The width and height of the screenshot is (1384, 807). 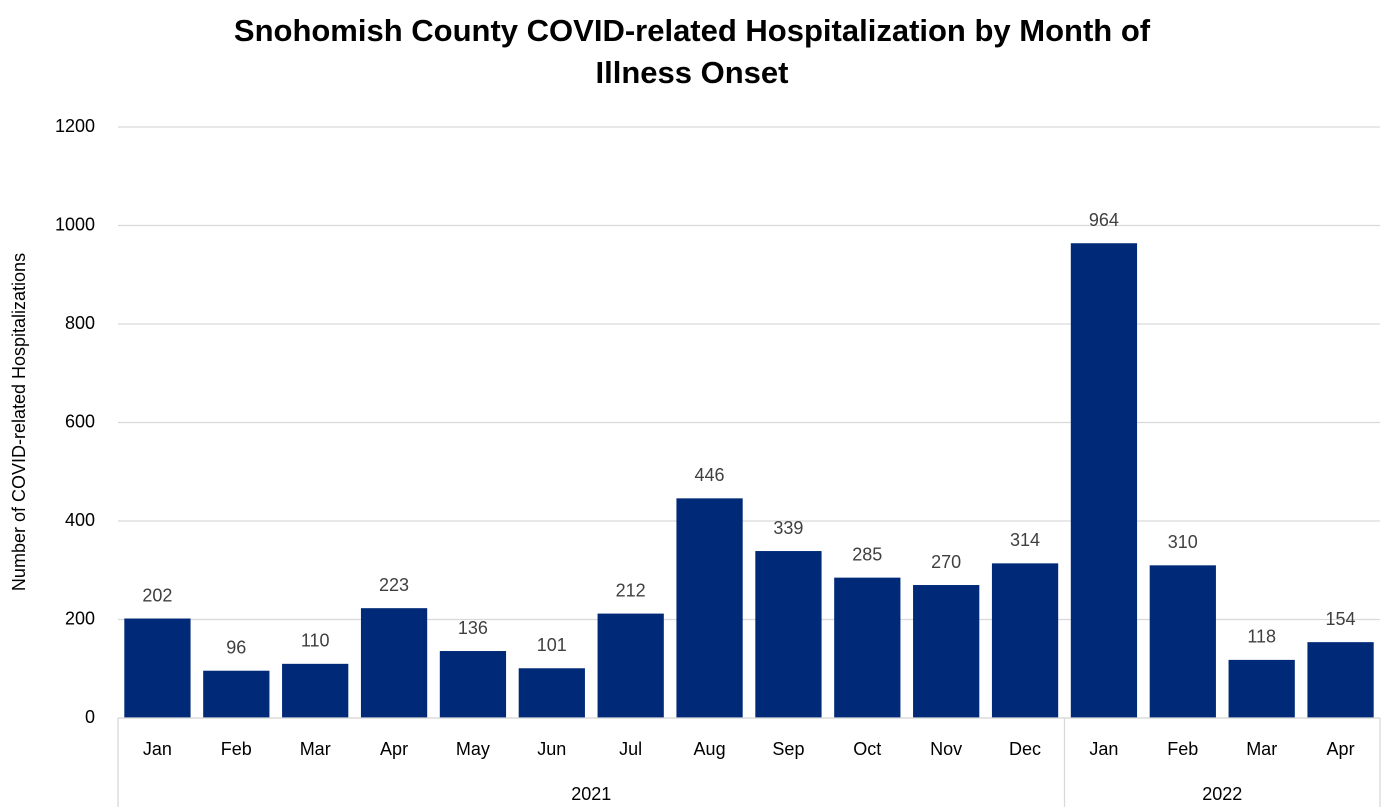 I want to click on y-tick-label: 600, so click(x=80, y=421).